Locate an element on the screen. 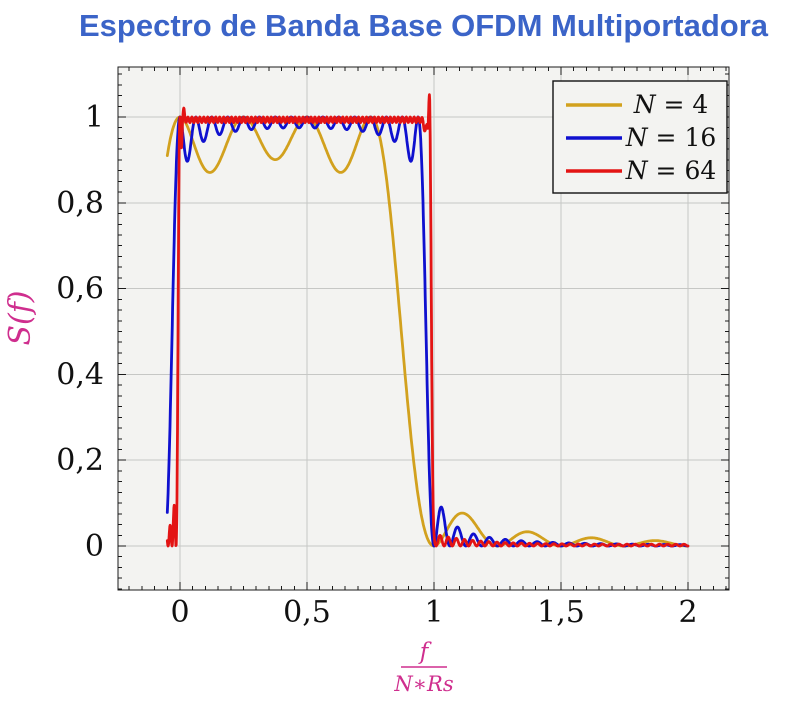  legend-entry-label: N = 16 is located at coordinates (671, 137).